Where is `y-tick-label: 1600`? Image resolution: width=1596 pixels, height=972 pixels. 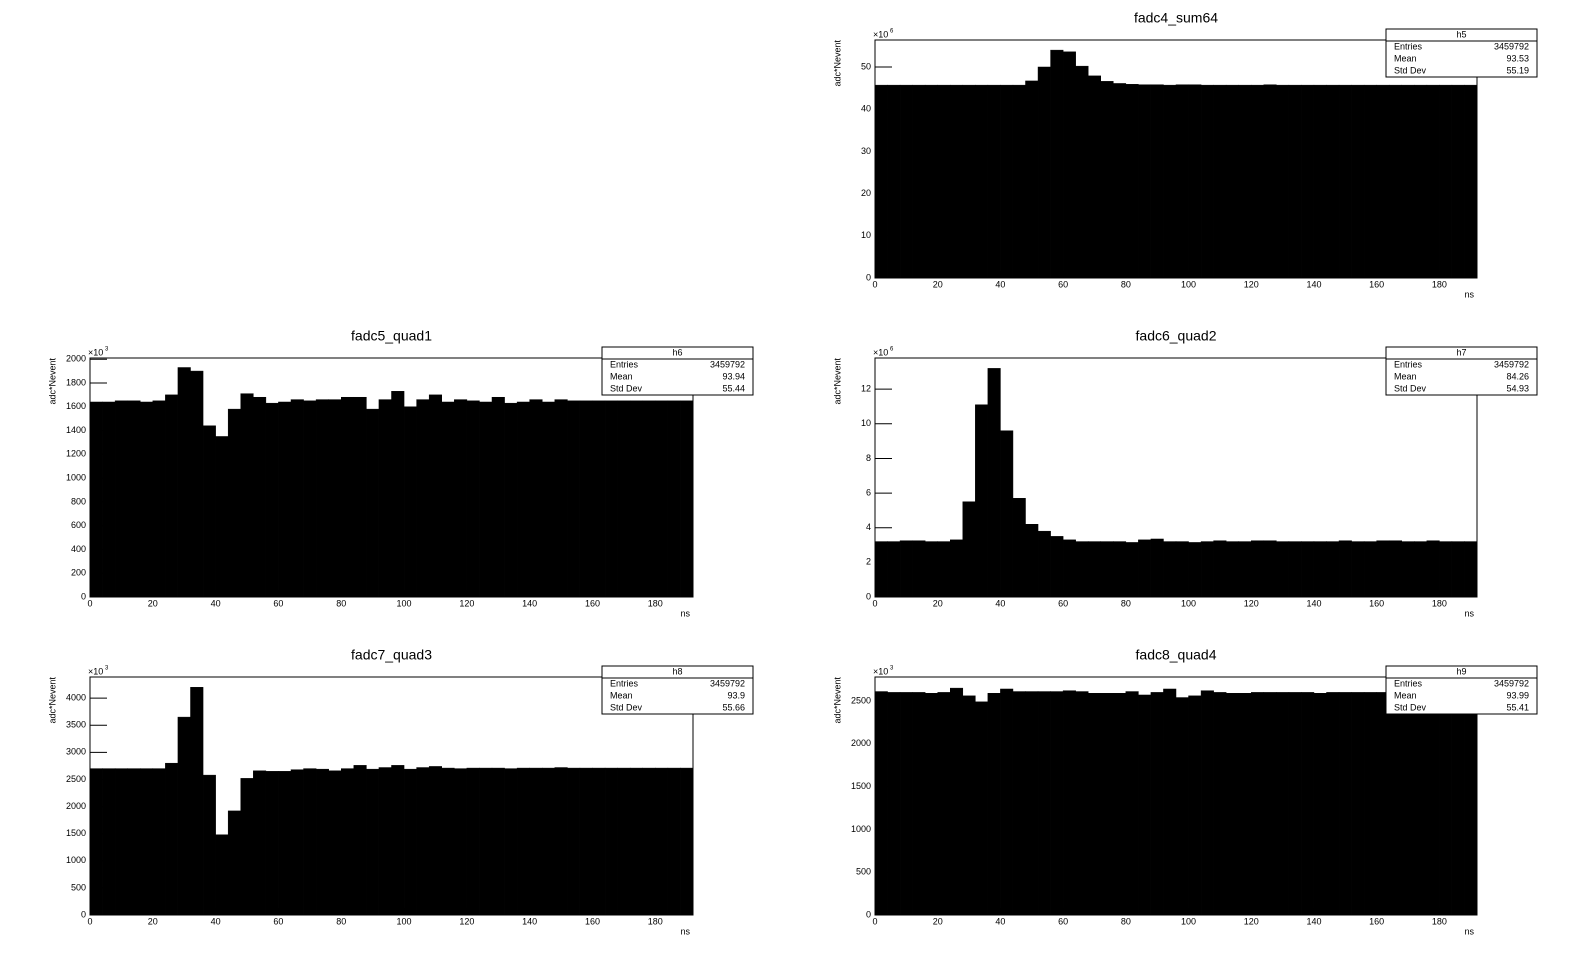 y-tick-label: 1600 is located at coordinates (76, 406).